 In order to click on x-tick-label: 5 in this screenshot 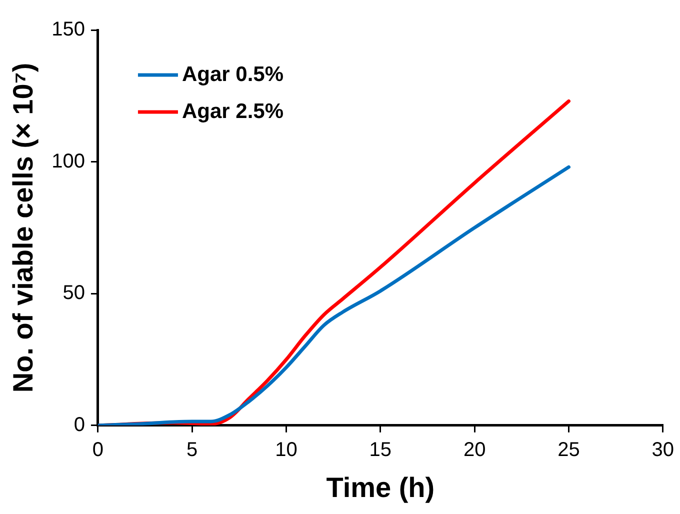, I will do `click(192, 449)`.